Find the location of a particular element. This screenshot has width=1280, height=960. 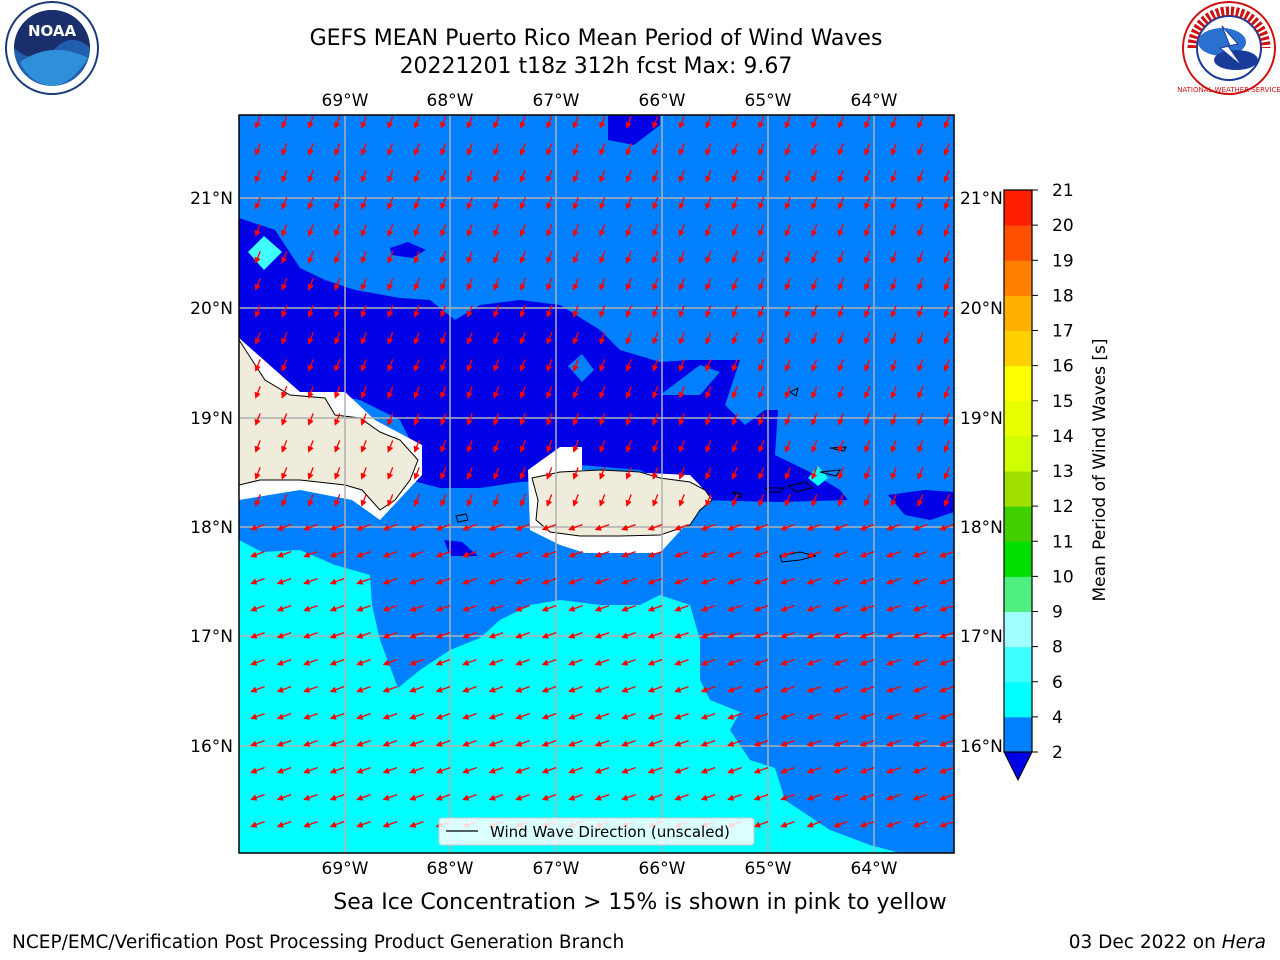

colorbar-tick-label: 4 is located at coordinates (1057, 718).